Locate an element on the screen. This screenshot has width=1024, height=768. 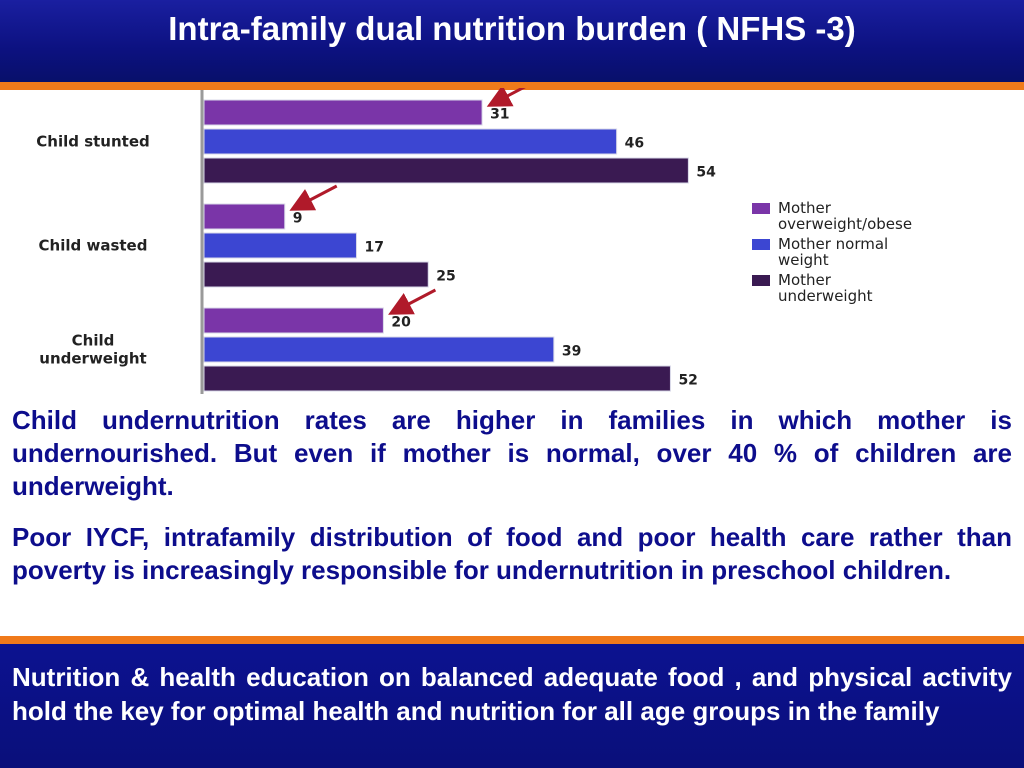
data-label: 46 is located at coordinates (634, 144).